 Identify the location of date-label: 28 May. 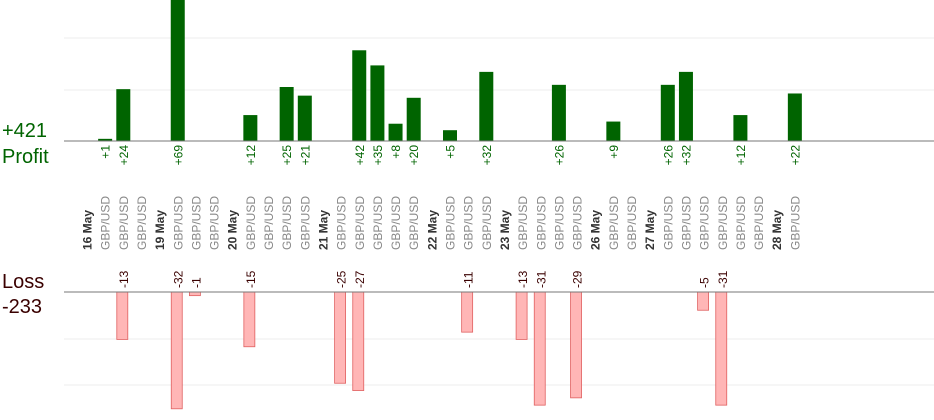
(777, 230).